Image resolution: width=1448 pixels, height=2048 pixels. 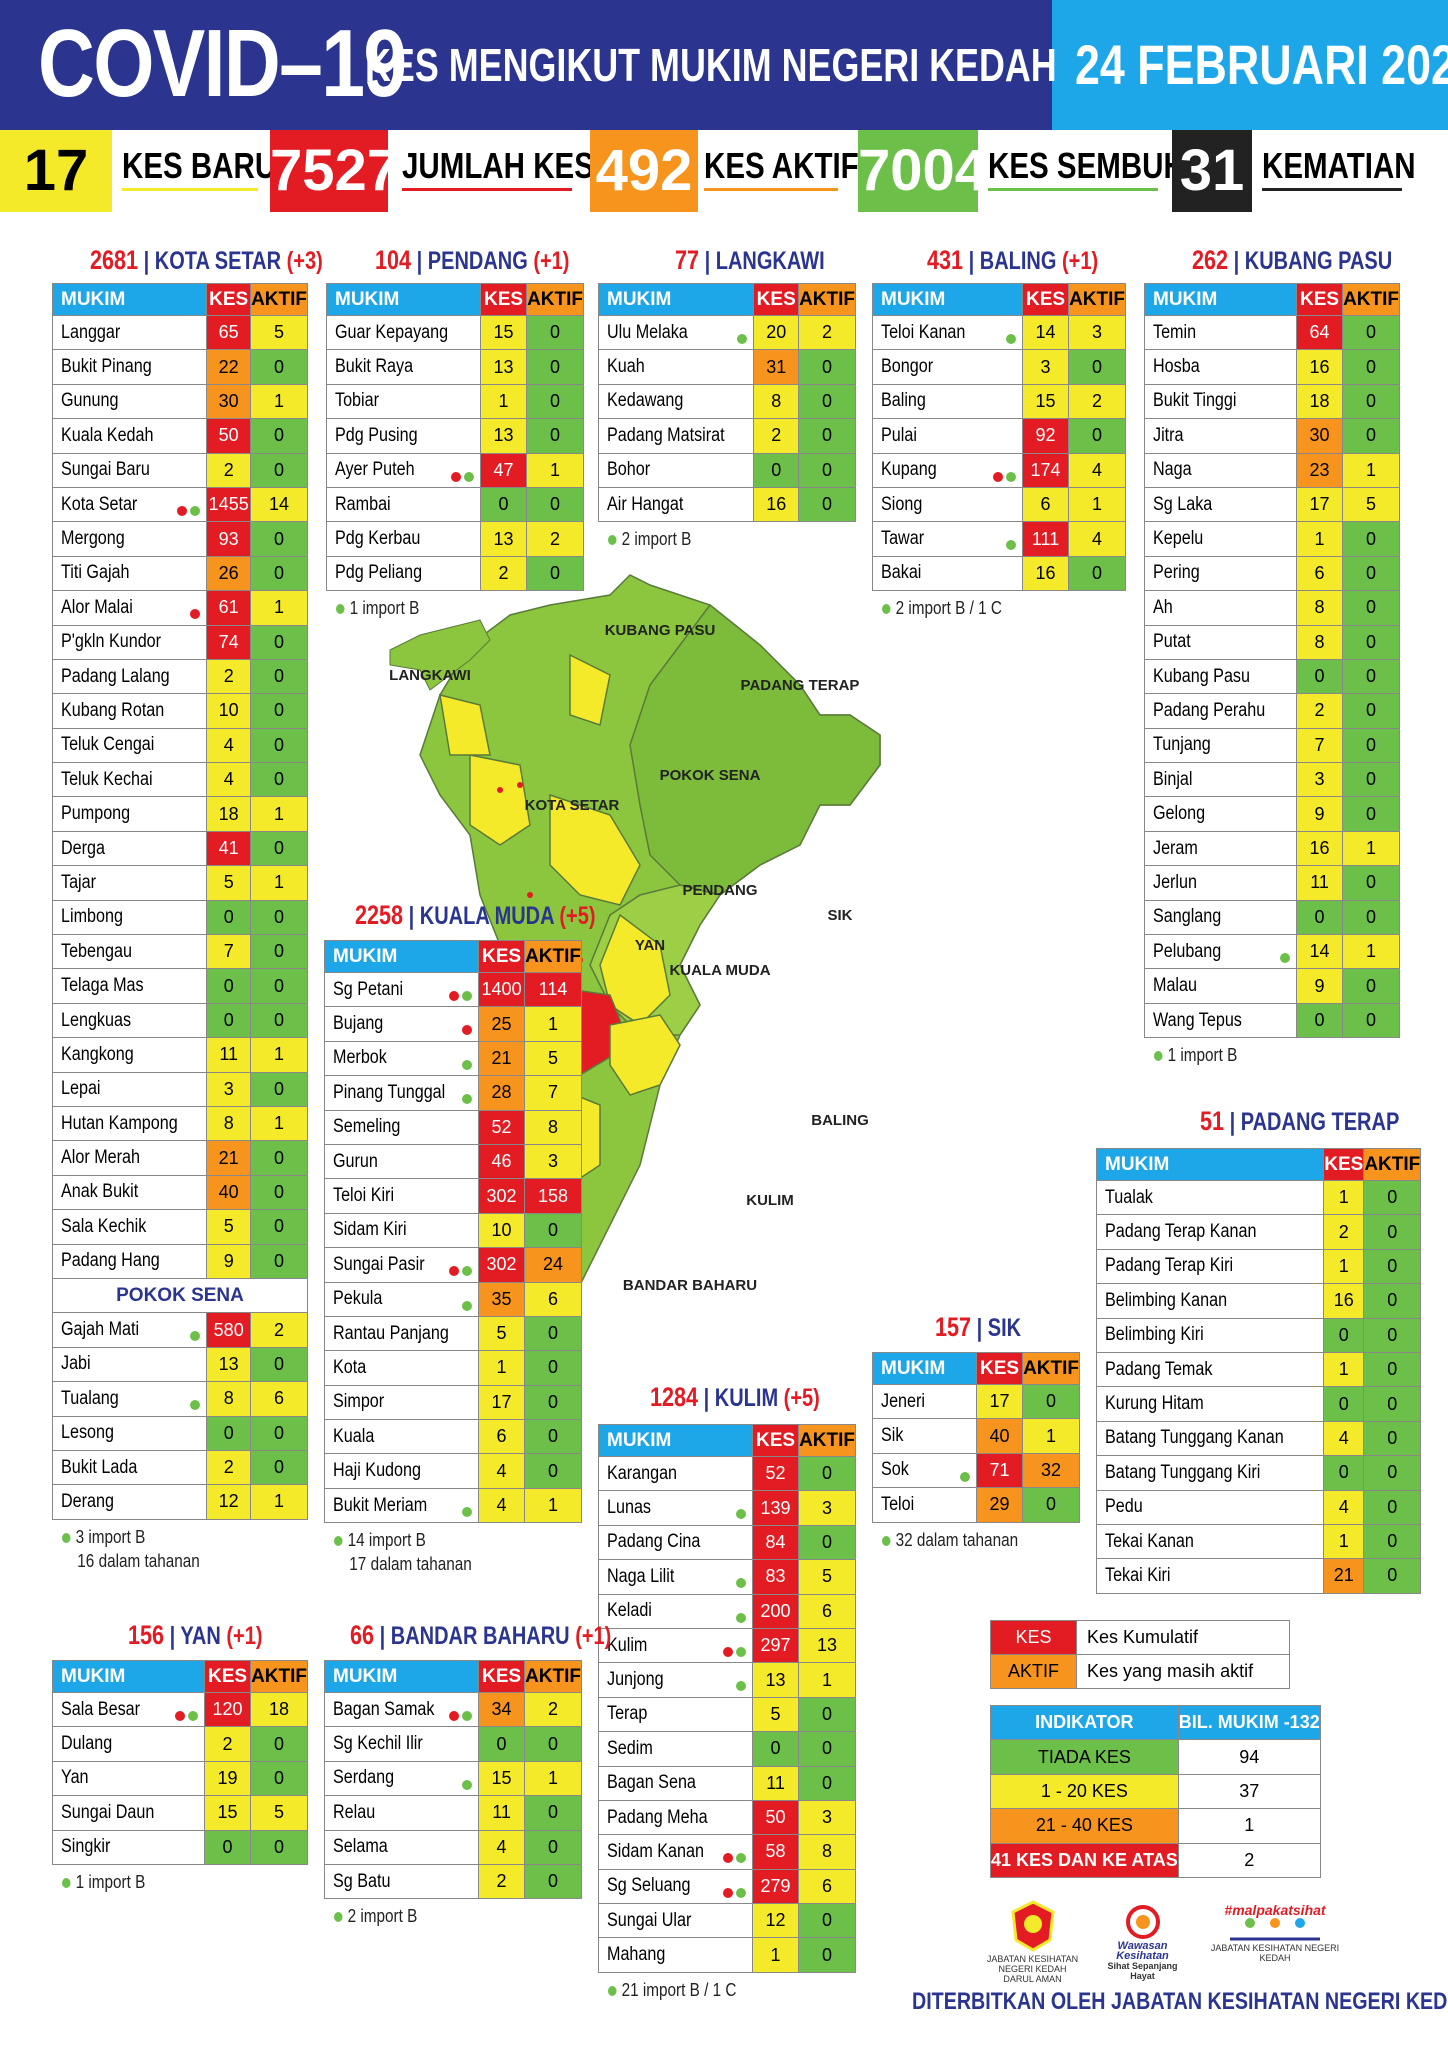 I want to click on covid-title: COVID–19, so click(x=222, y=63).